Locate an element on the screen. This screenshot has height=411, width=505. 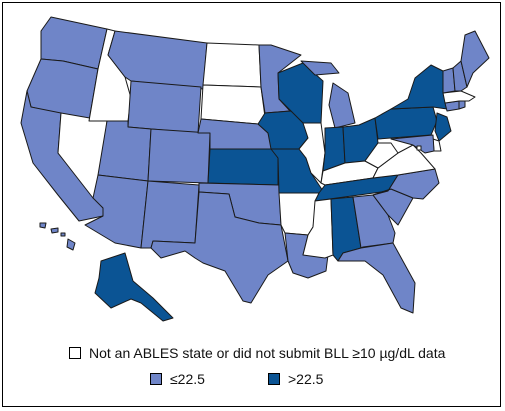
state-co is located at coordinates (179, 156).